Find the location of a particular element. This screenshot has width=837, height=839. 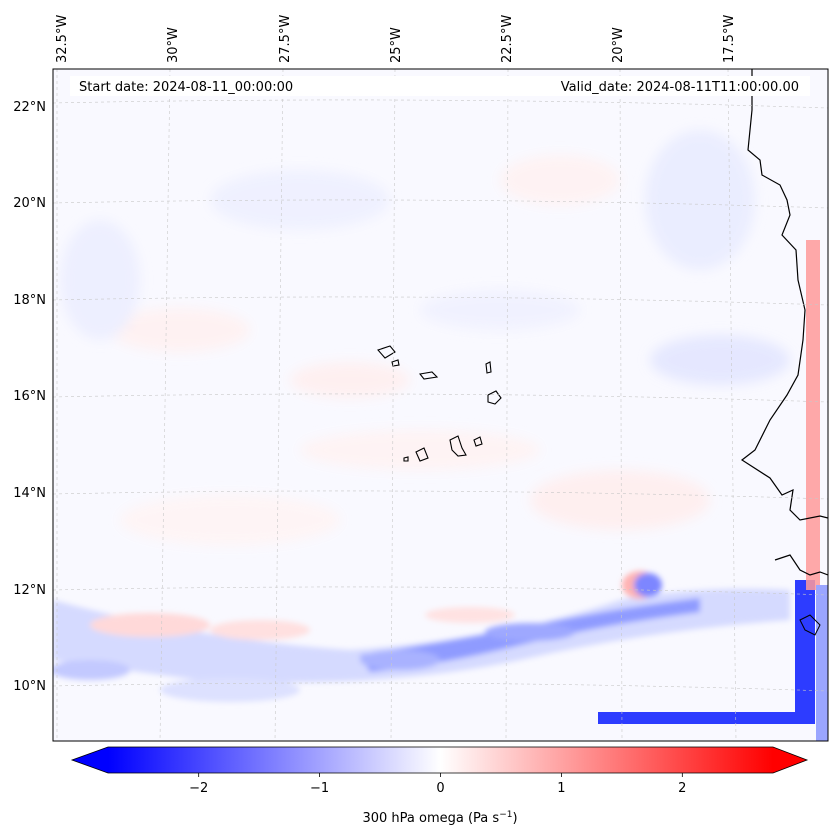

lat-label: 10°N is located at coordinates (29, 686).